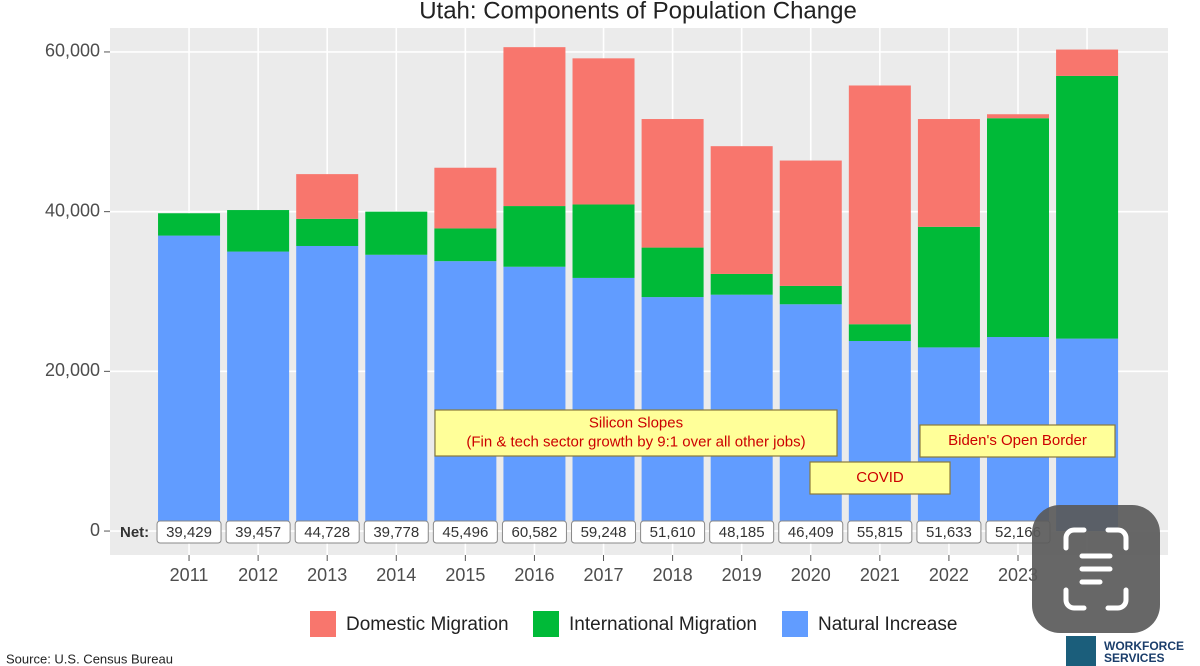 This screenshot has width=1200, height=666. I want to click on x-tick-label: 2023, so click(1018, 575).